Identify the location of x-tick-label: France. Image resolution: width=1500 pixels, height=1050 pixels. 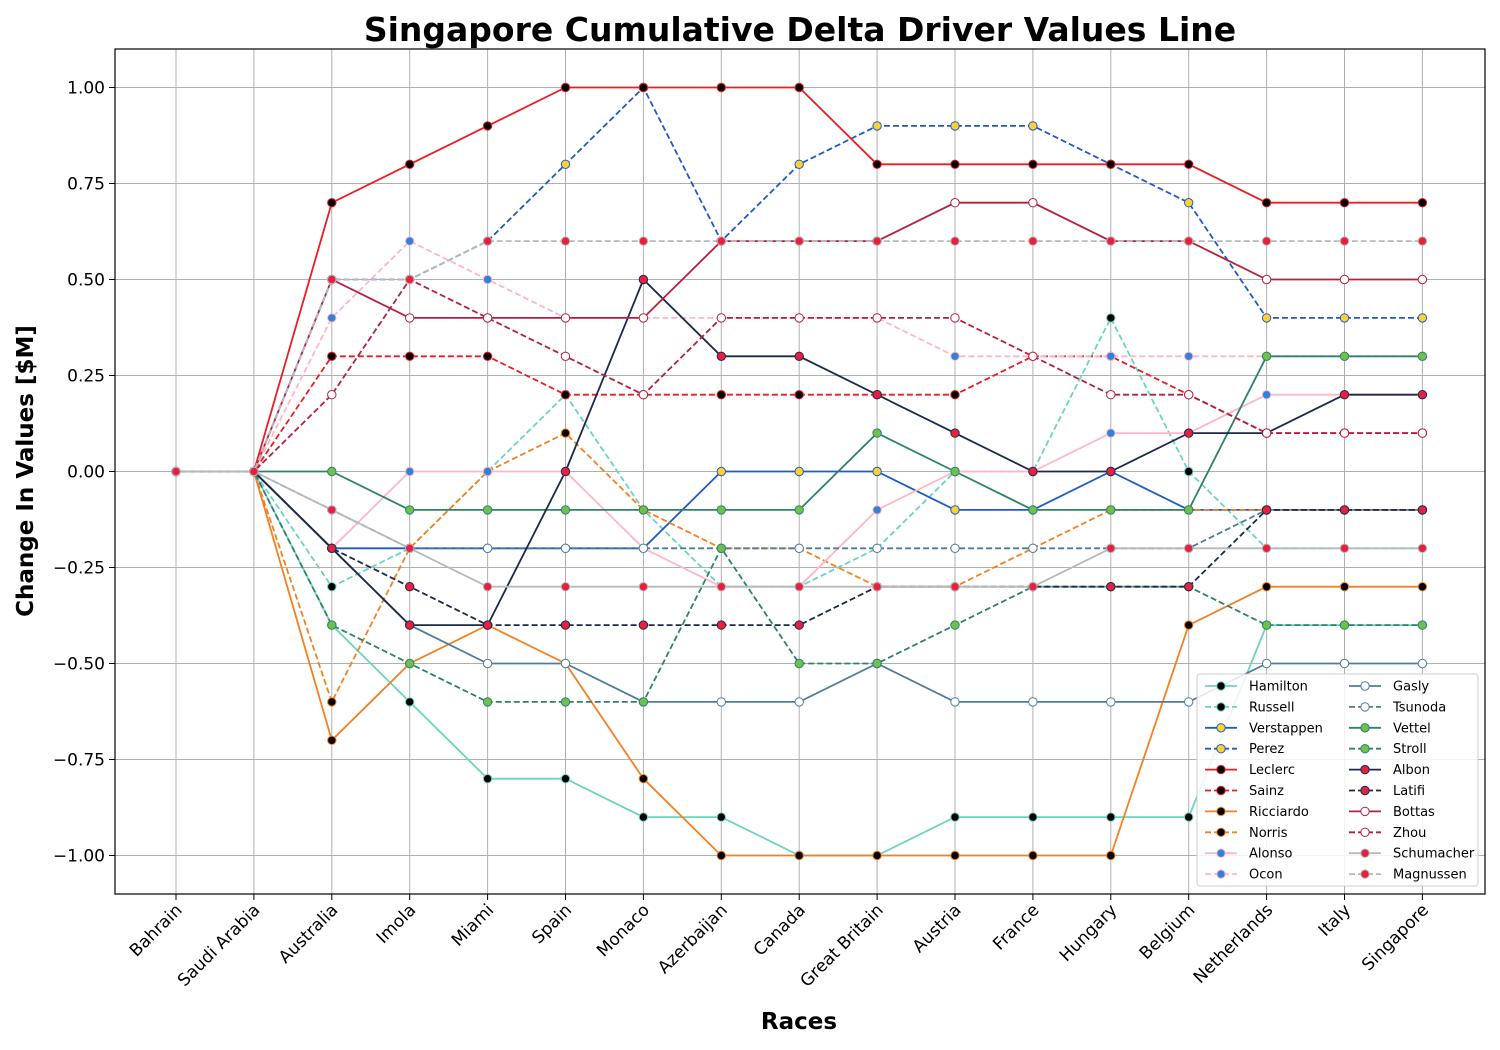
(1016, 927).